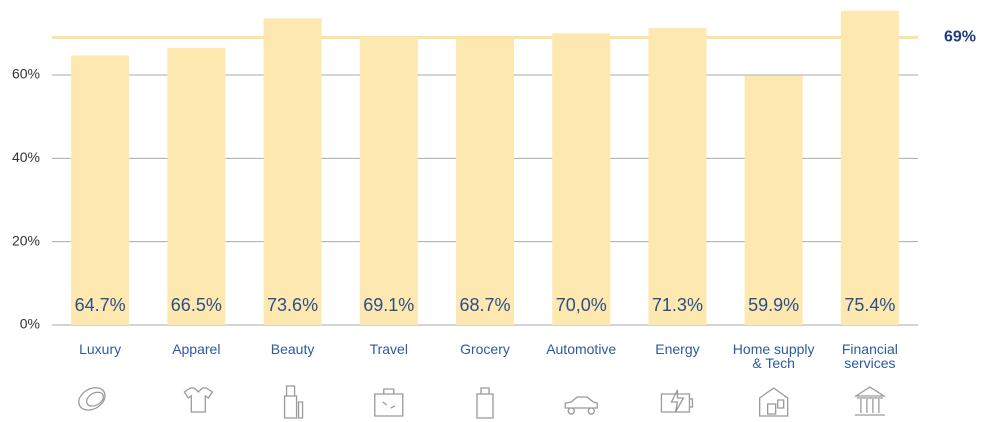  Describe the element at coordinates (960, 37) in the screenshot. I see `average-label: 69%` at that location.